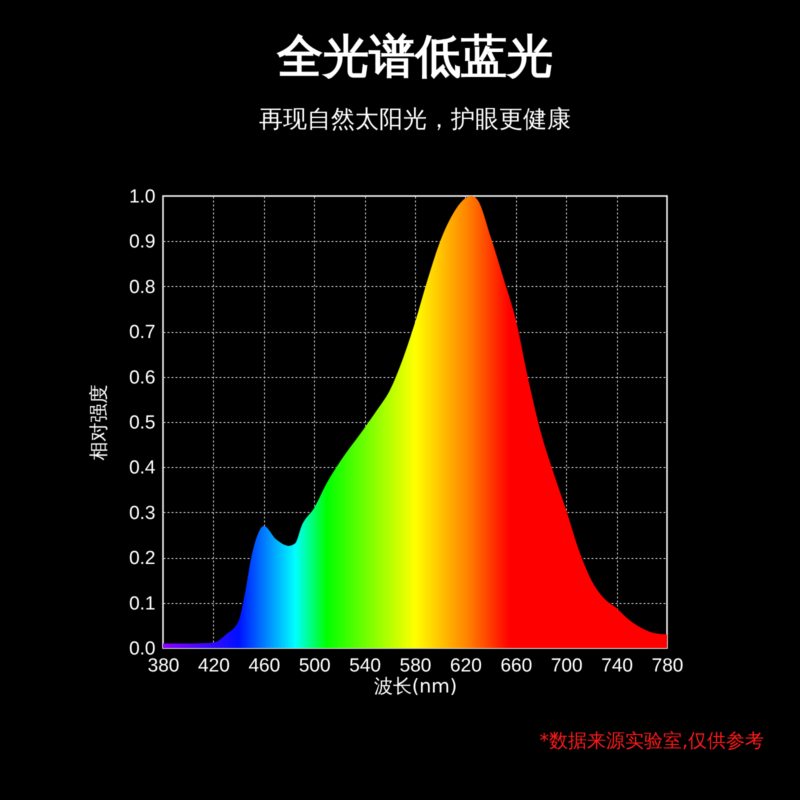  Describe the element at coordinates (142, 377) in the screenshot. I see `y-tick-label: 0.6` at that location.